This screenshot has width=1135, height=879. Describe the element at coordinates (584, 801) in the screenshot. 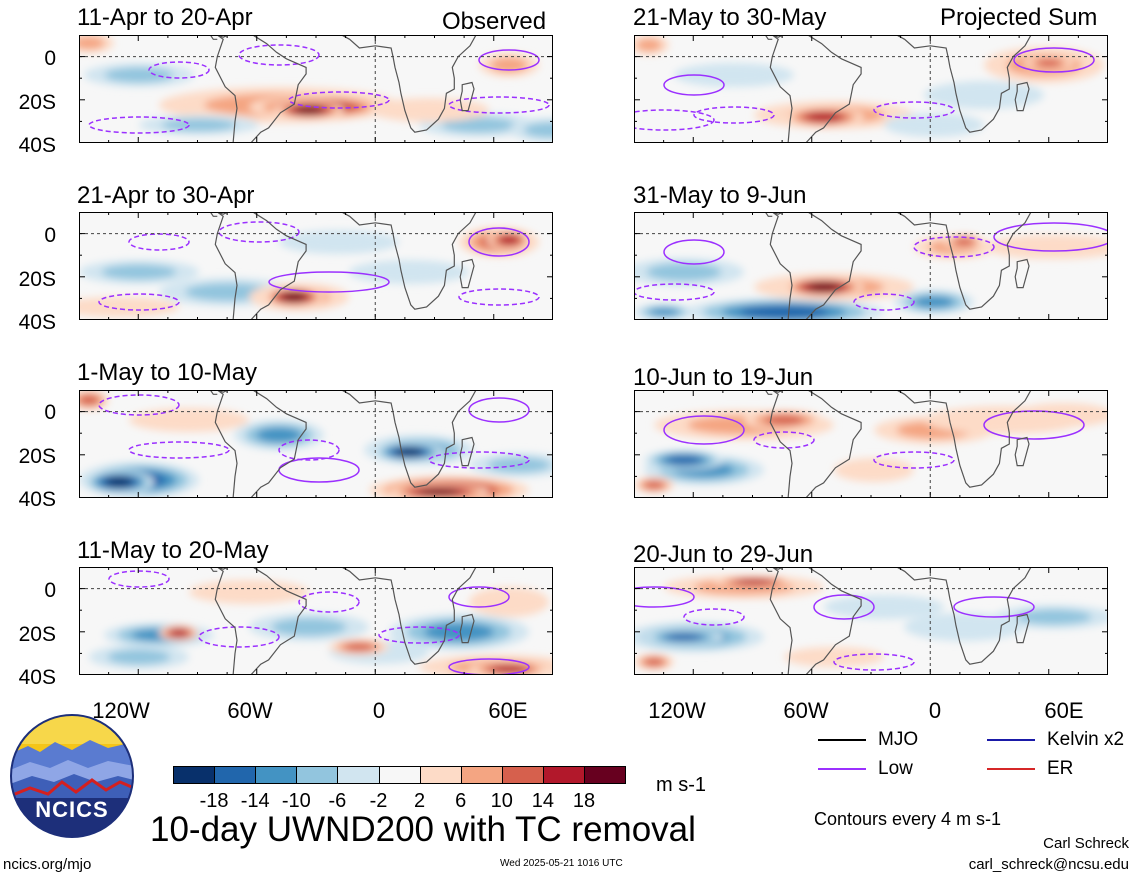

I see `colorbar-tick-label: 18` at that location.